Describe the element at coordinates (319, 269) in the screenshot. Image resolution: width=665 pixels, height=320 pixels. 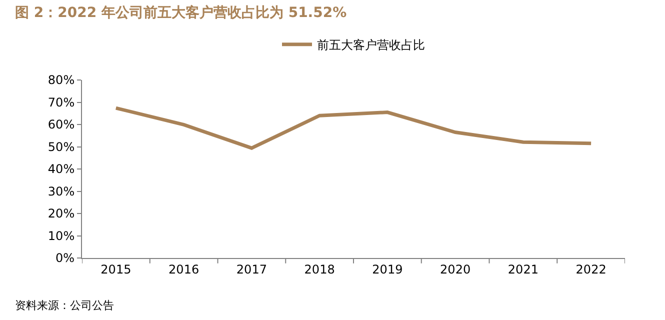
I see `x-tick-label: 2018` at that location.